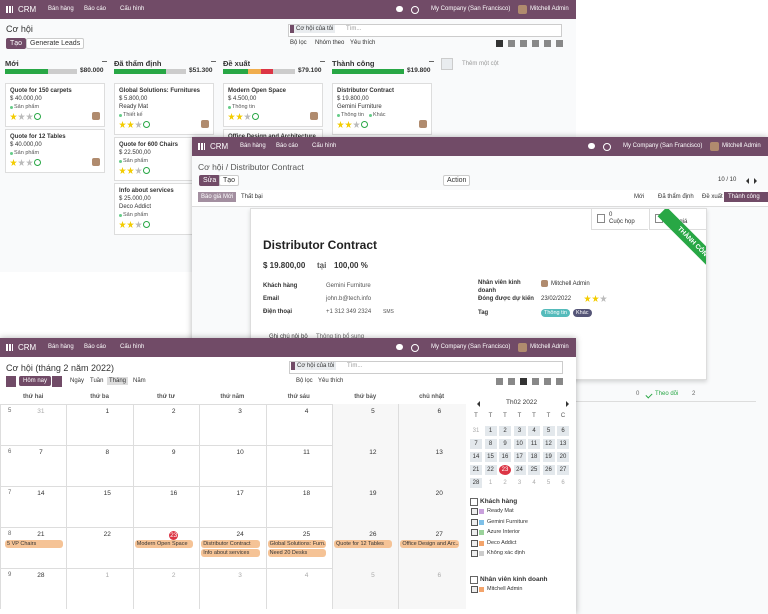 The width and height of the screenshot is (768, 614). Describe the element at coordinates (519, 457) in the screenshot. I see `mini-day: 17` at that location.